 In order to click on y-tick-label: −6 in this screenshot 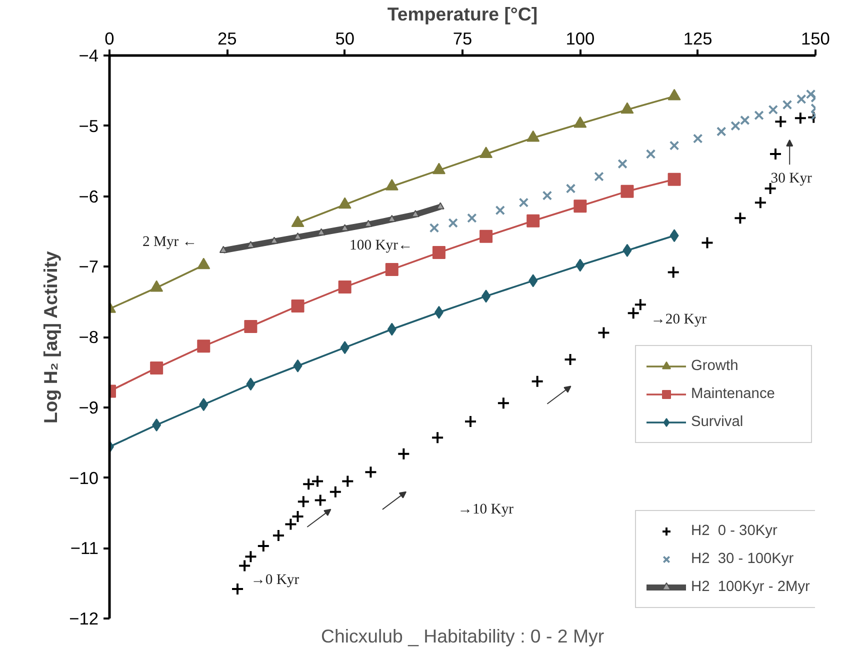, I will do `click(88, 196)`.